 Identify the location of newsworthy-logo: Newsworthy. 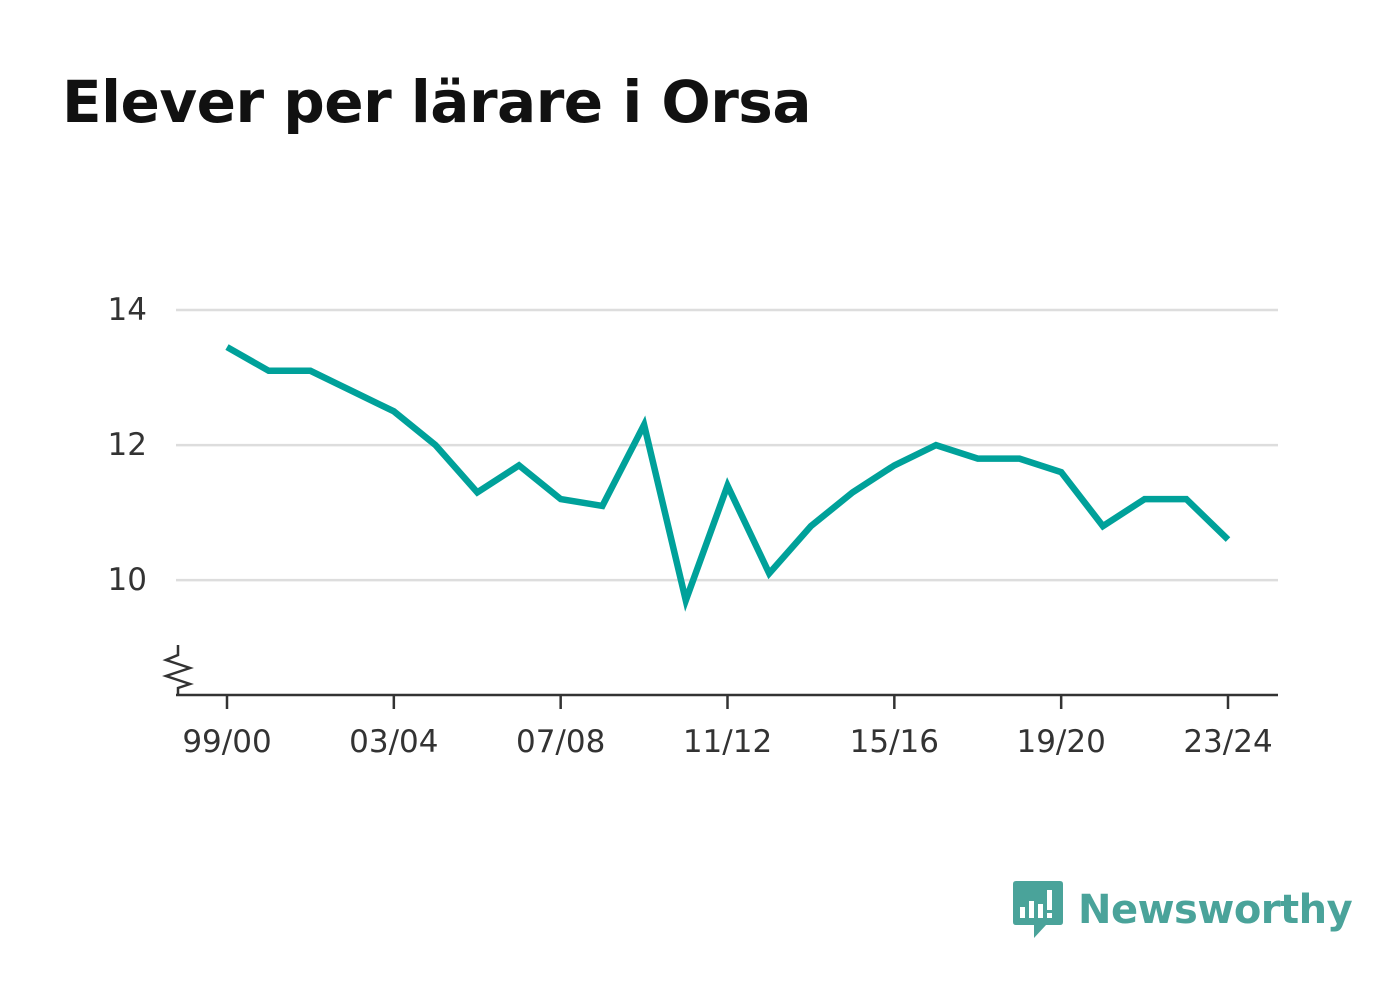
(1181, 910).